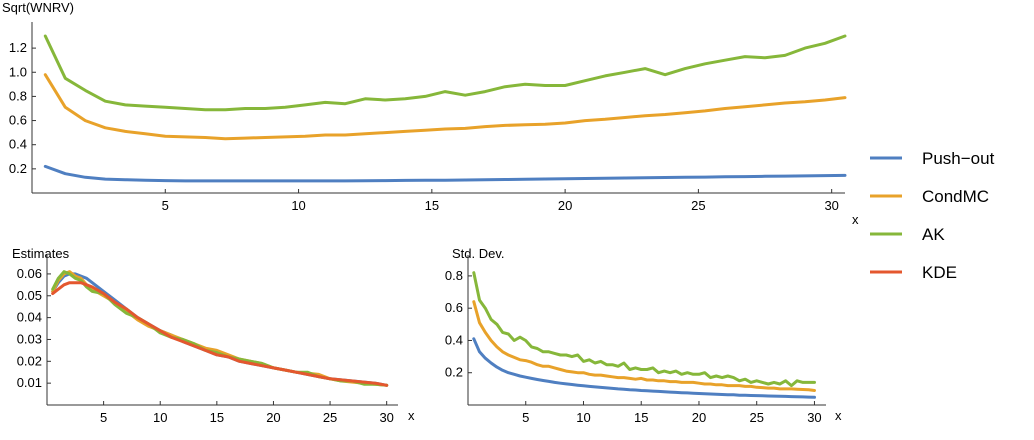 The width and height of the screenshot is (1034, 440). Describe the element at coordinates (478, 253) in the screenshot. I see `ylabel-std-dev: Std. Dev.` at that location.